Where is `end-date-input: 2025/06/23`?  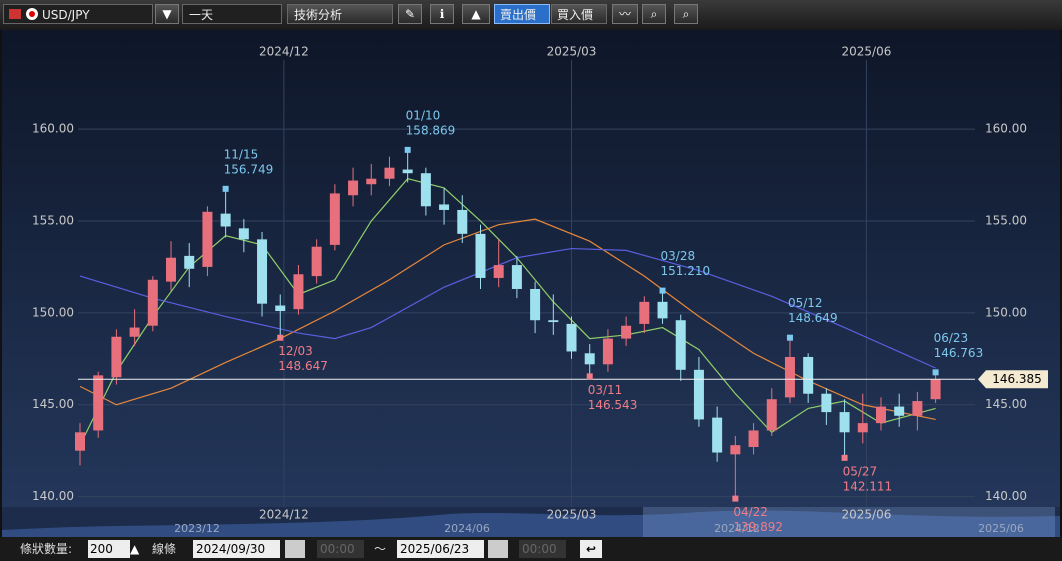 end-date-input: 2025/06/23 is located at coordinates (440, 549).